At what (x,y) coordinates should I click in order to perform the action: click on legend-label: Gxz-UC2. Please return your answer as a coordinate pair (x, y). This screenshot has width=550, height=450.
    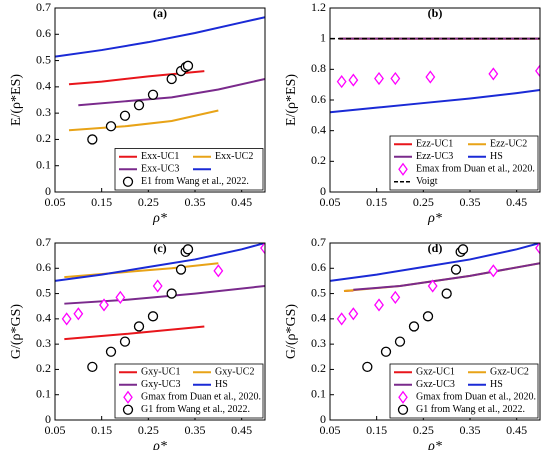
    Looking at the image, I should click on (509, 372).